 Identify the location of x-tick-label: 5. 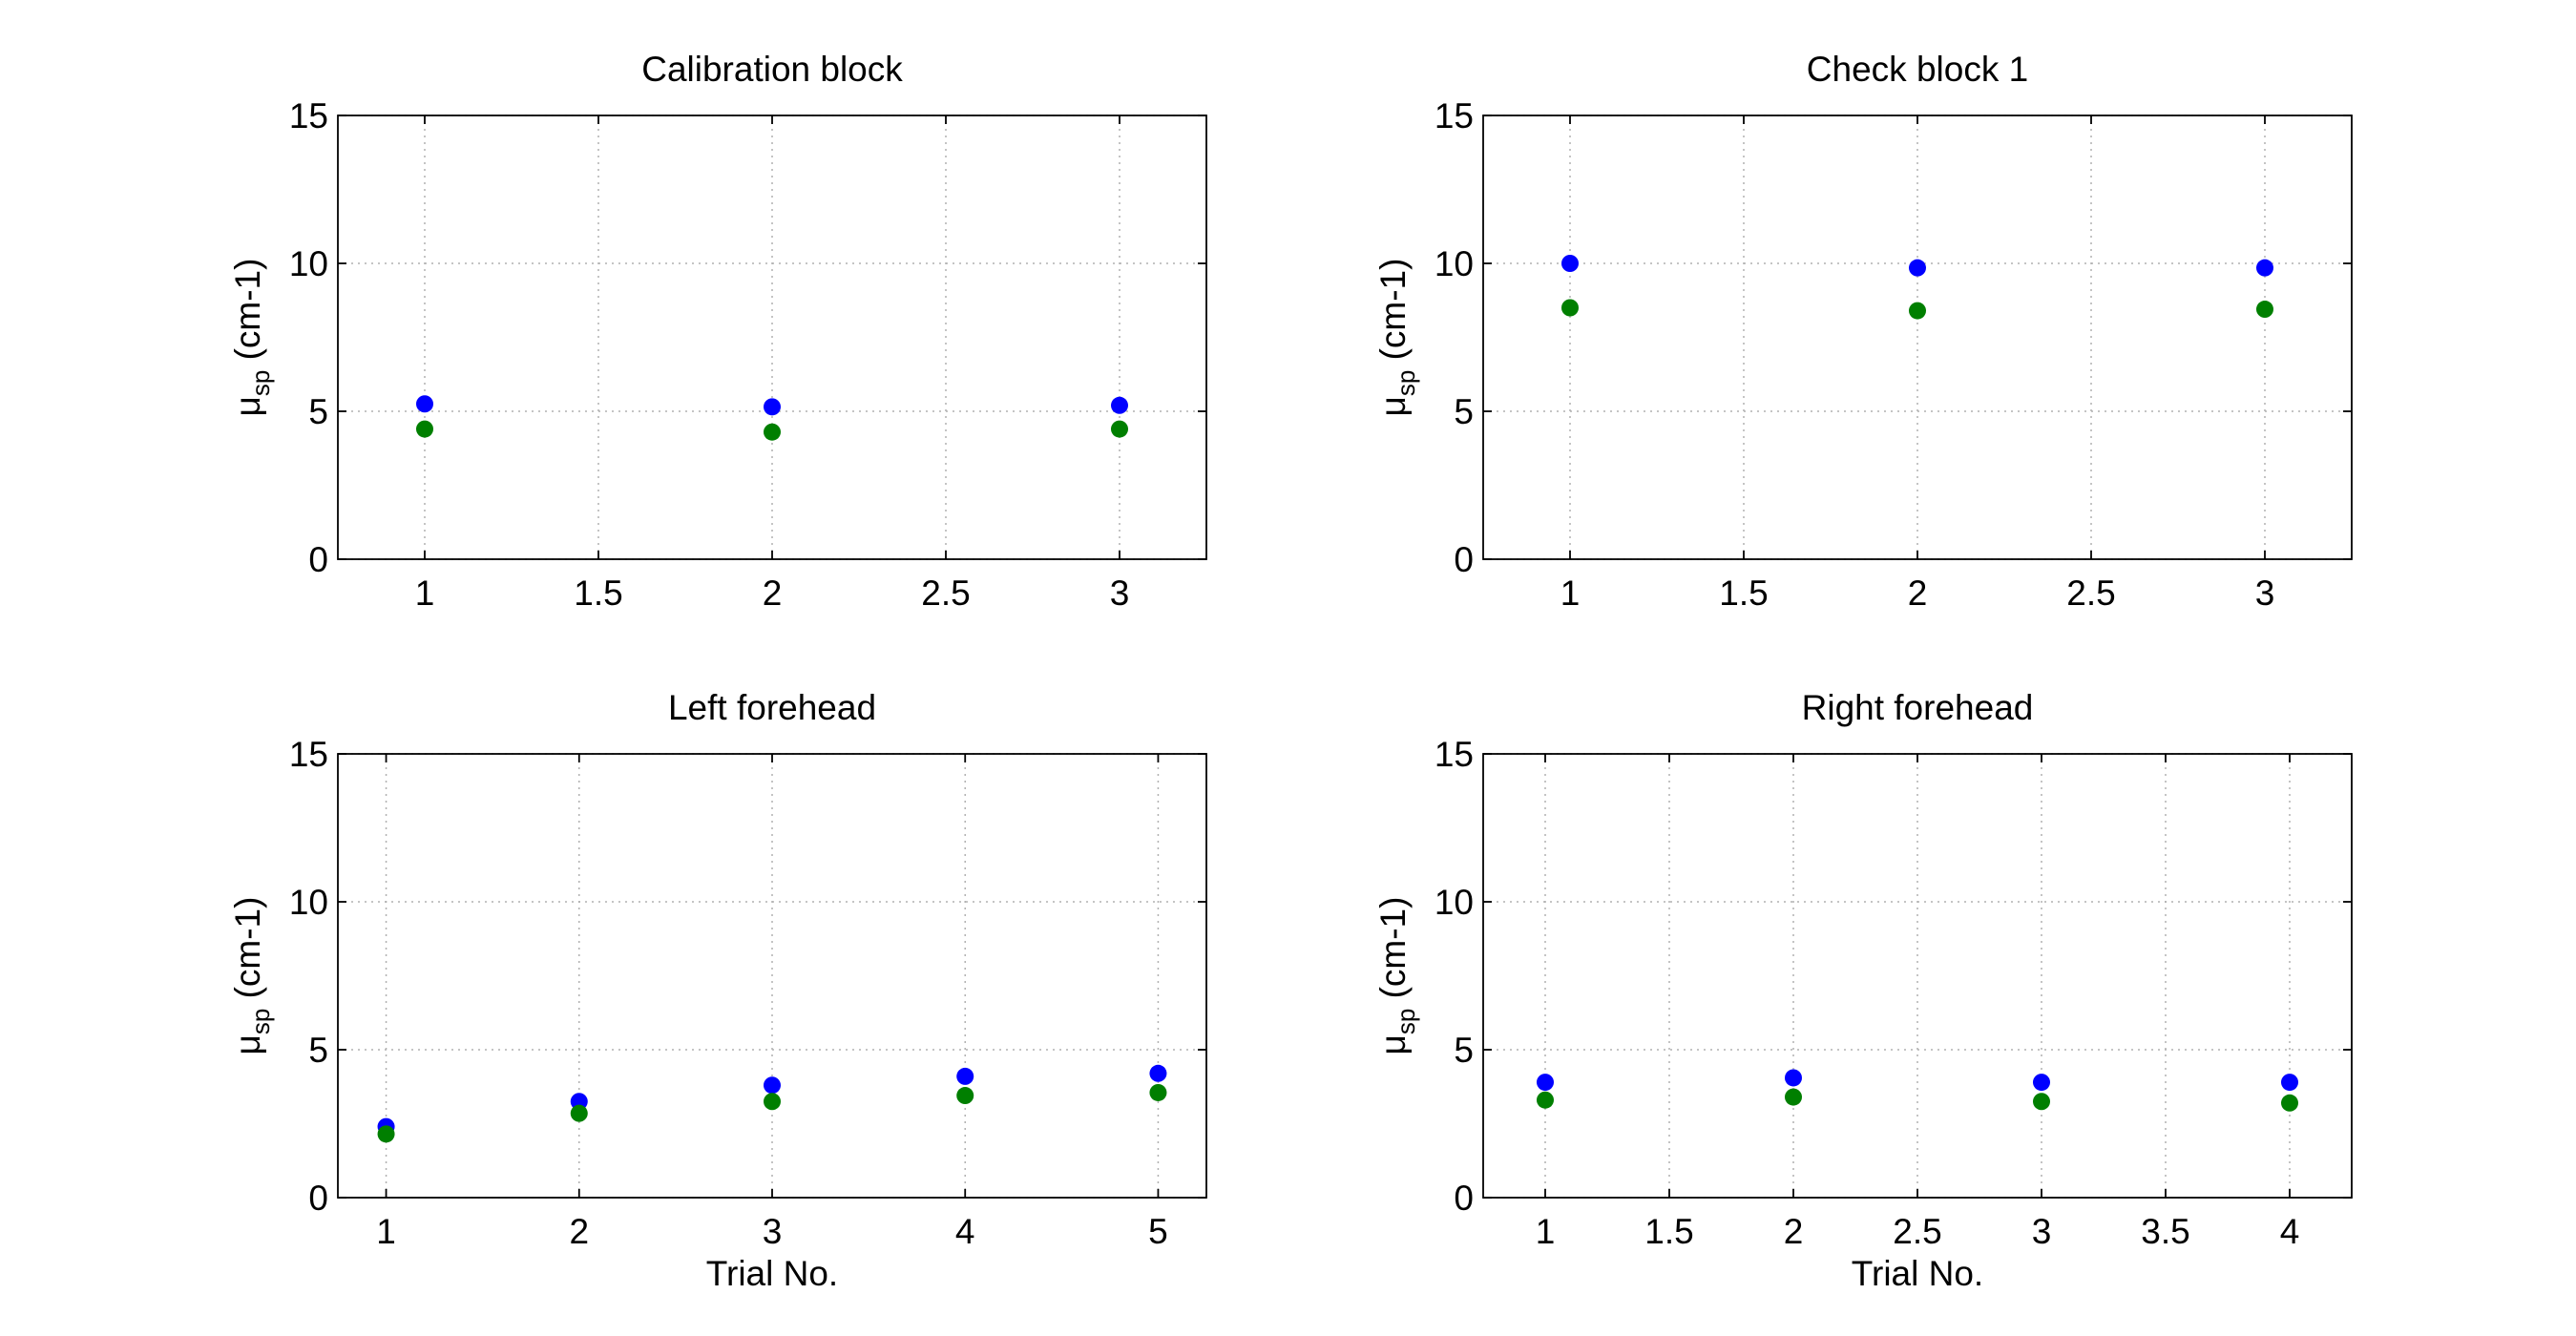
(1158, 1231).